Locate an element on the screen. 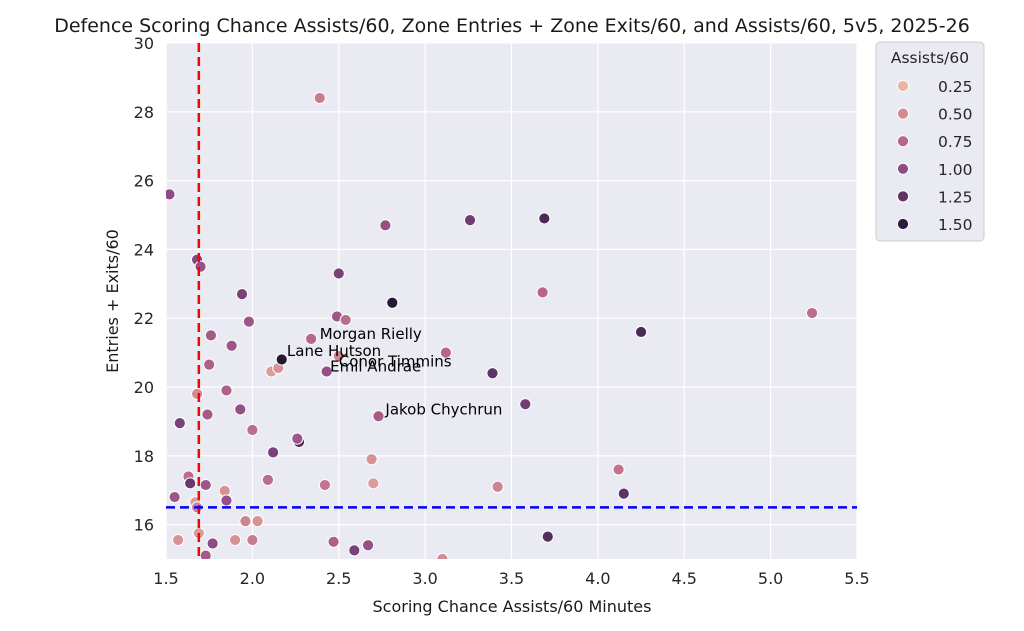 Image resolution: width=1024 pixels, height=631 pixels. player-annotation: Lane Hutson is located at coordinates (334, 351).